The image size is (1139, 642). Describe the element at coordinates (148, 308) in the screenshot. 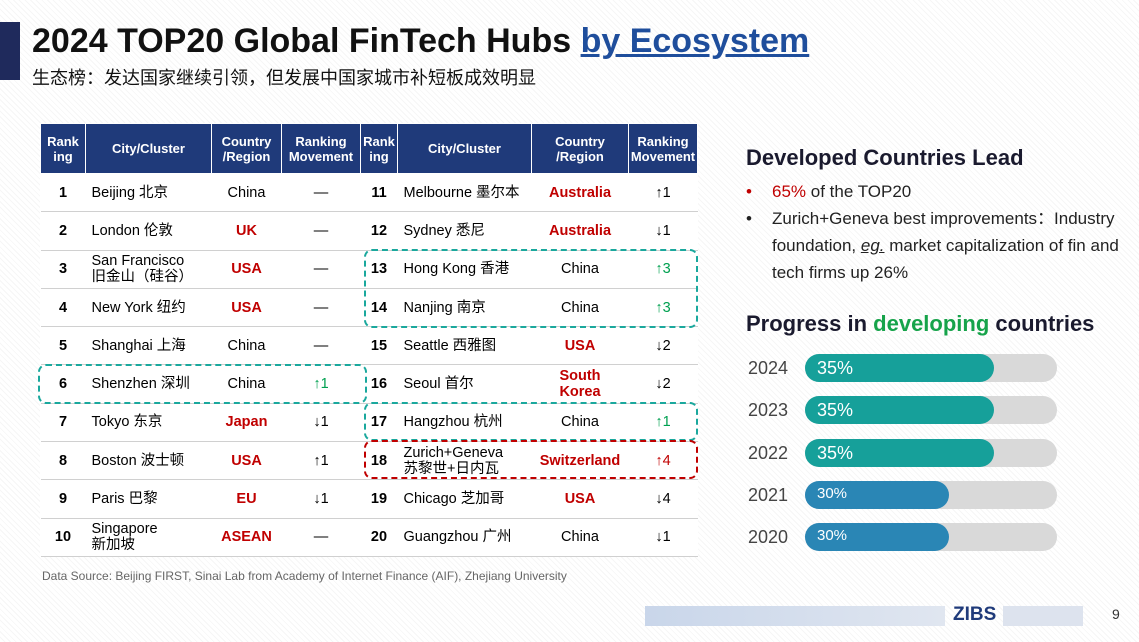

I see `city-cell: New York 纽约` at that location.